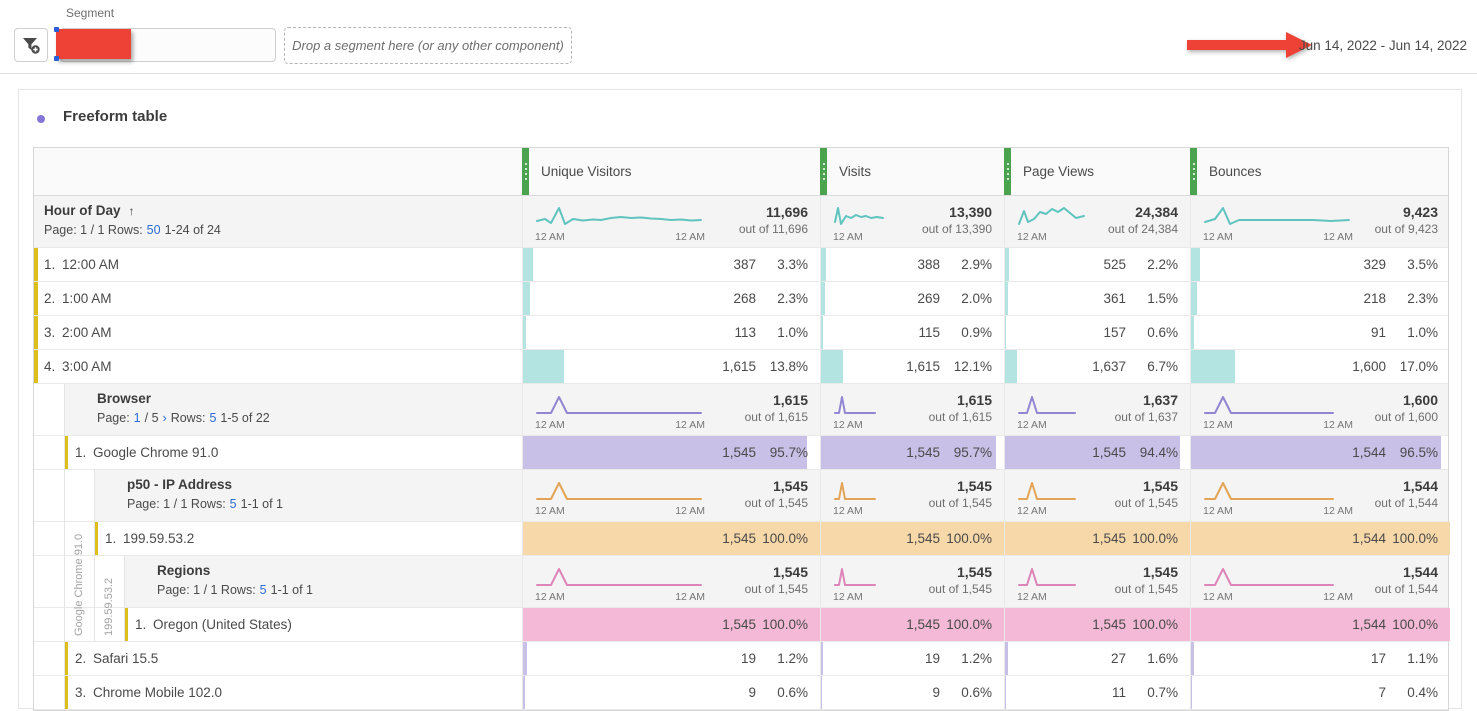 This screenshot has width=1477, height=711. What do you see at coordinates (132, 230) in the screenshot?
I see `pagination: Page: 1 / 1 Rows: 50 1-24 of 24` at bounding box center [132, 230].